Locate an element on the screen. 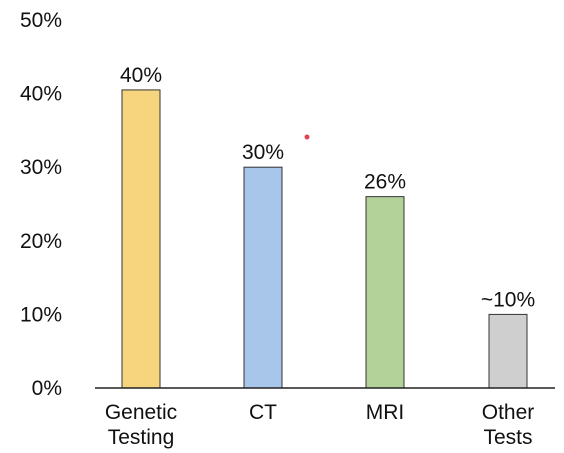  y-tick-label: 30% is located at coordinates (41, 167).